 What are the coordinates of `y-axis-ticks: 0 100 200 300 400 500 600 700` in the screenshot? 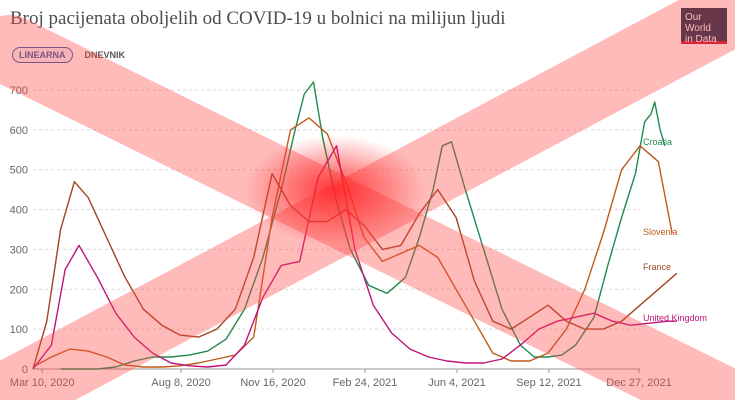 It's located at (19, 230).